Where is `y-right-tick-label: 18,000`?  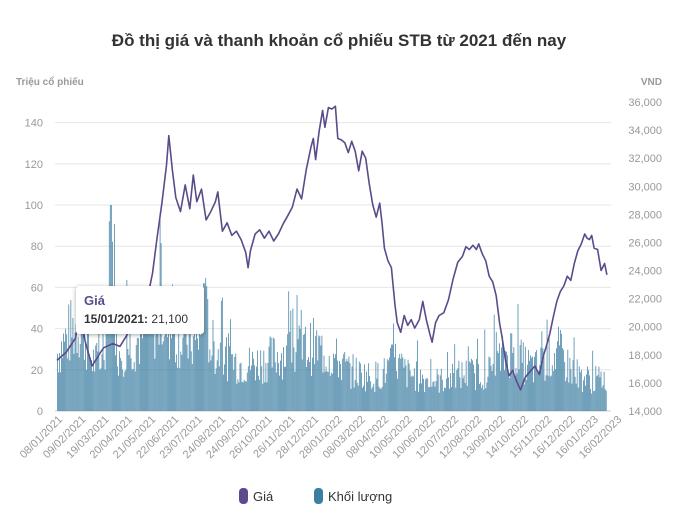 y-right-tick-label: 18,000 is located at coordinates (645, 356).